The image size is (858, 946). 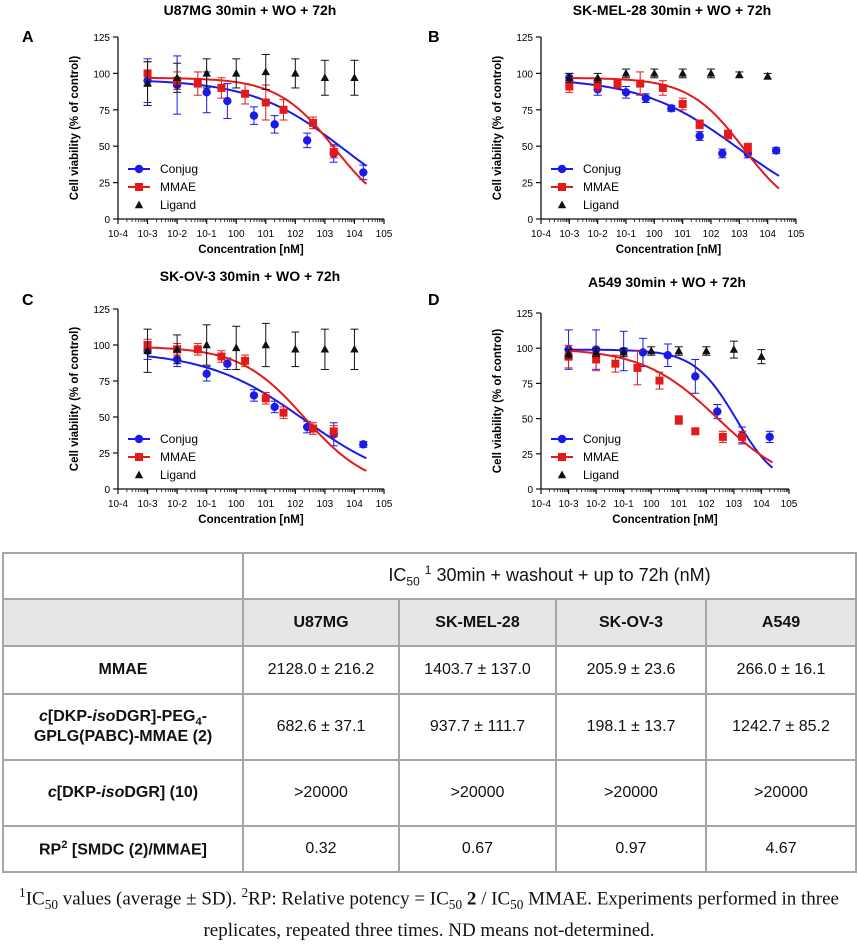 What do you see at coordinates (781, 849) in the screenshot?
I see `table-cell: 4.67` at bounding box center [781, 849].